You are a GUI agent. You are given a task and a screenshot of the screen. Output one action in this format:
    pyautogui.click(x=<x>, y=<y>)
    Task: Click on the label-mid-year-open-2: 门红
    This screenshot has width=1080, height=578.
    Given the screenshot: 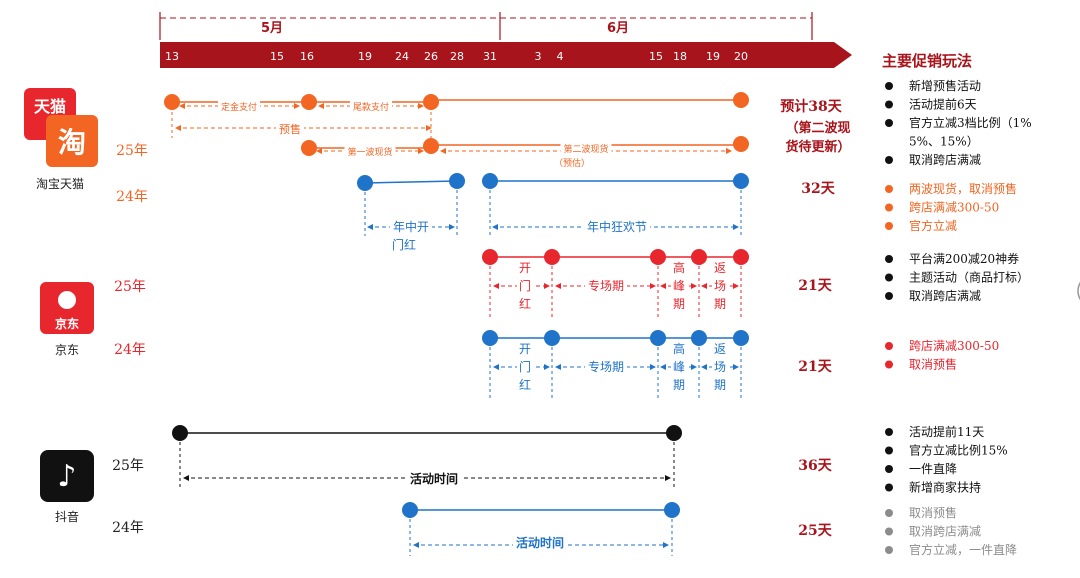 What is the action you would take?
    pyautogui.click(x=404, y=244)
    